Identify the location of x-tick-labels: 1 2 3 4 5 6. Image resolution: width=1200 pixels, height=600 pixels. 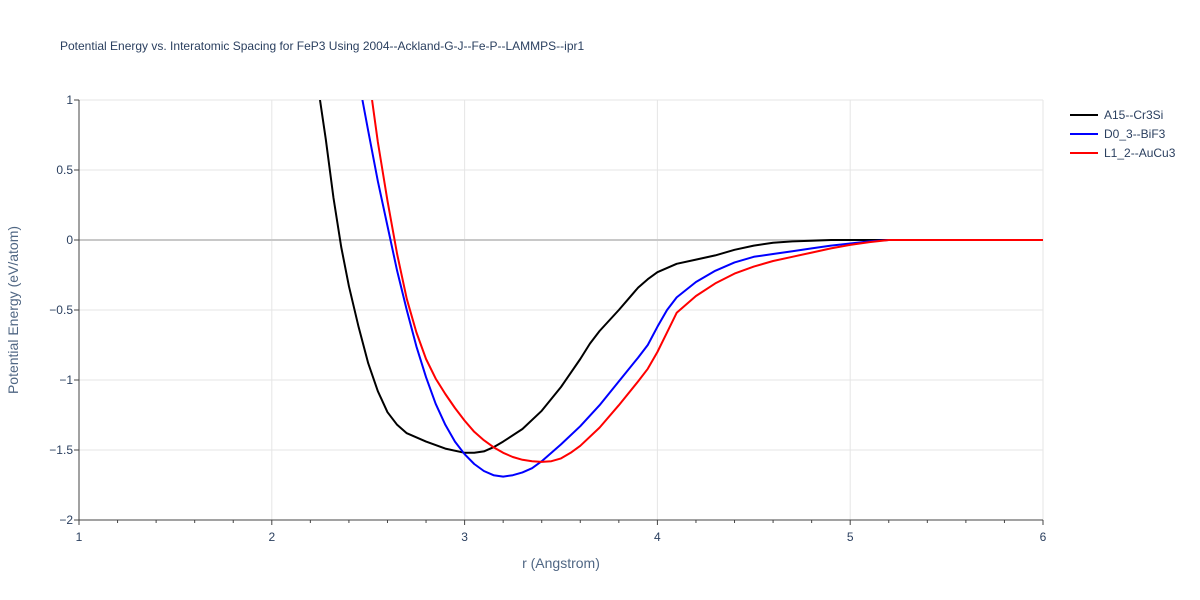
(561, 537).